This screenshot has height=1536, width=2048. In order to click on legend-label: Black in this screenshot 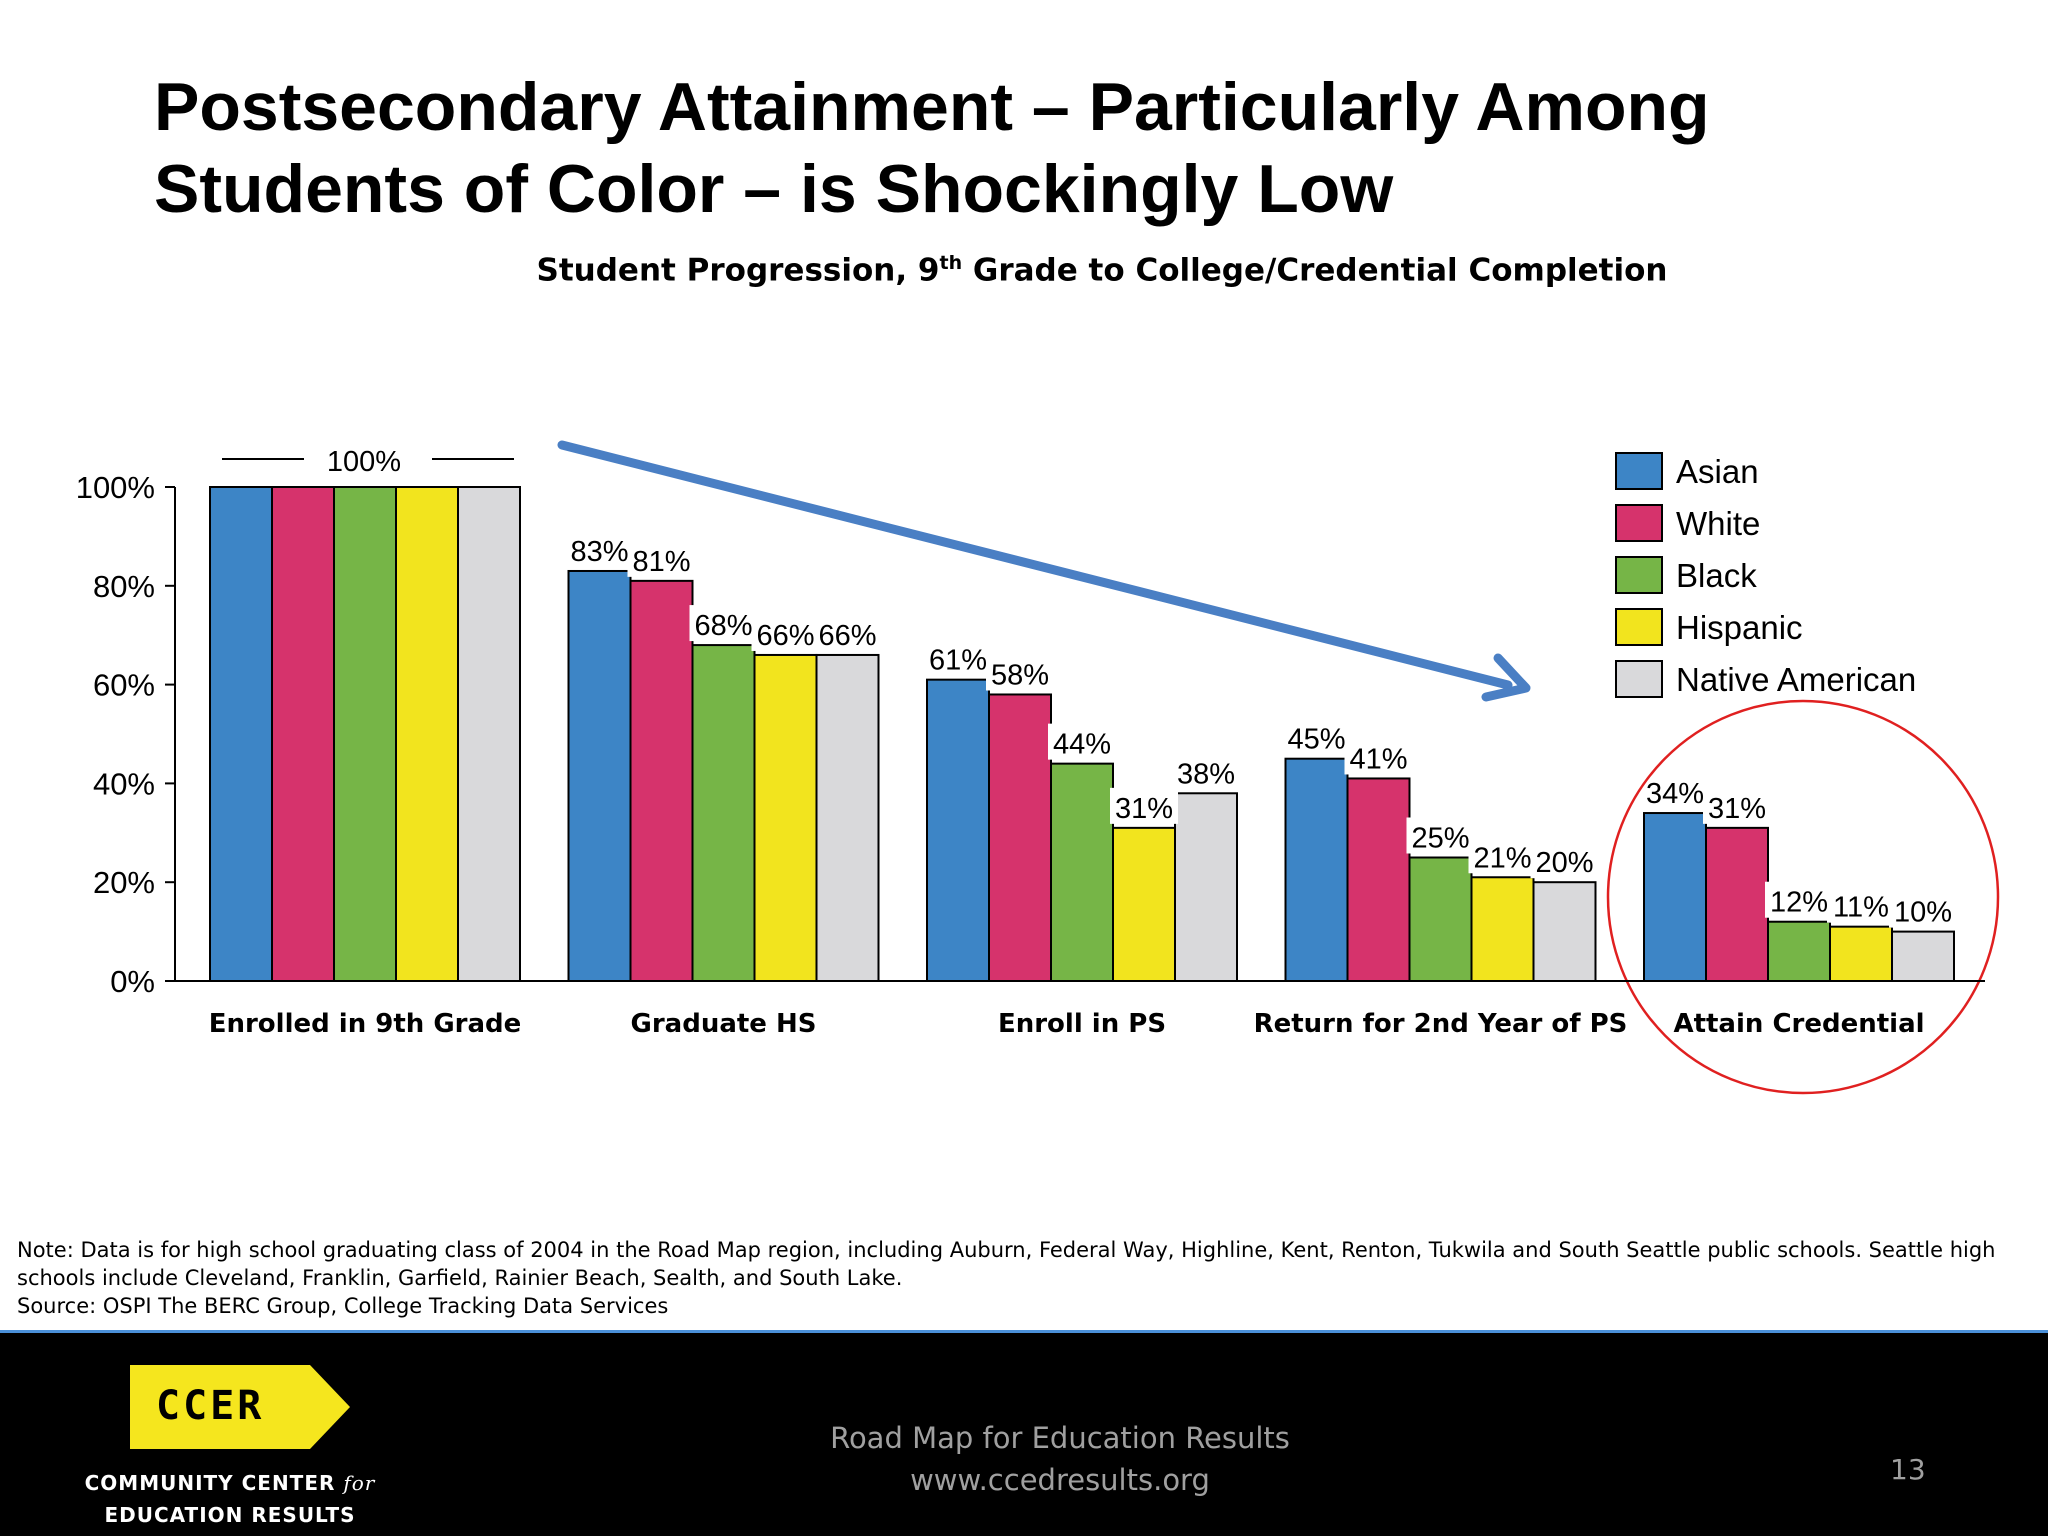, I will do `click(1716, 575)`.